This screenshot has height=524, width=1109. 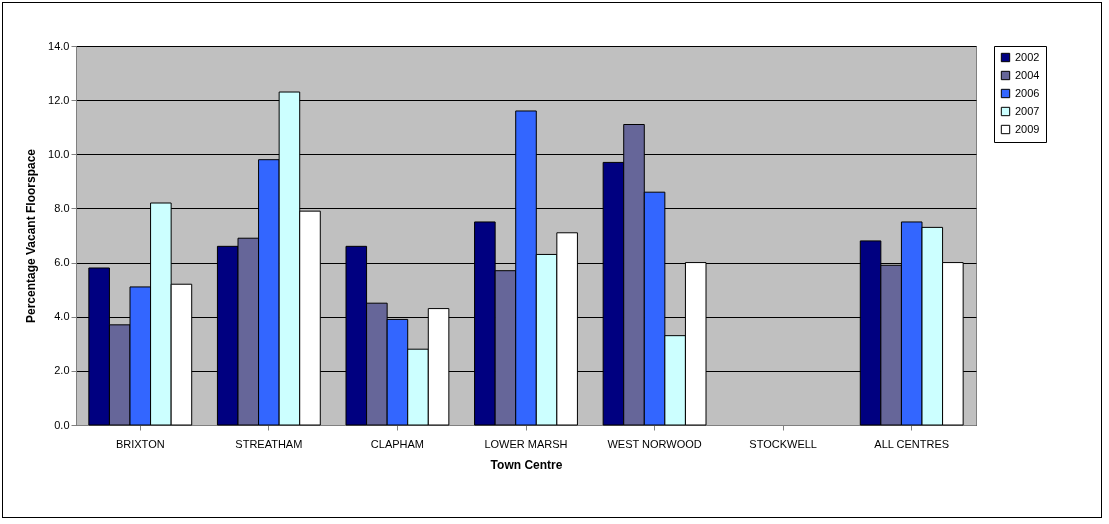 What do you see at coordinates (62, 370) in the screenshot?
I see `y-tick-label: 2.0` at bounding box center [62, 370].